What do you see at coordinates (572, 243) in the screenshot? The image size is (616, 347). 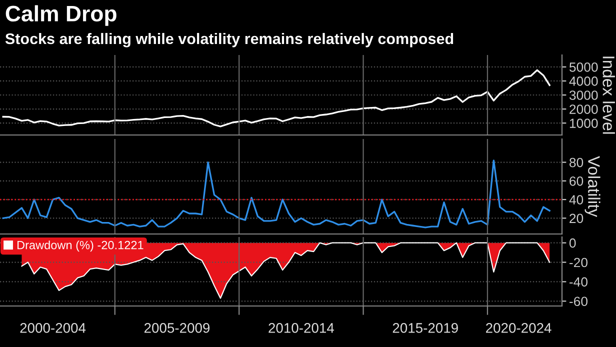 I see `y-tick-label: 0` at bounding box center [572, 243].